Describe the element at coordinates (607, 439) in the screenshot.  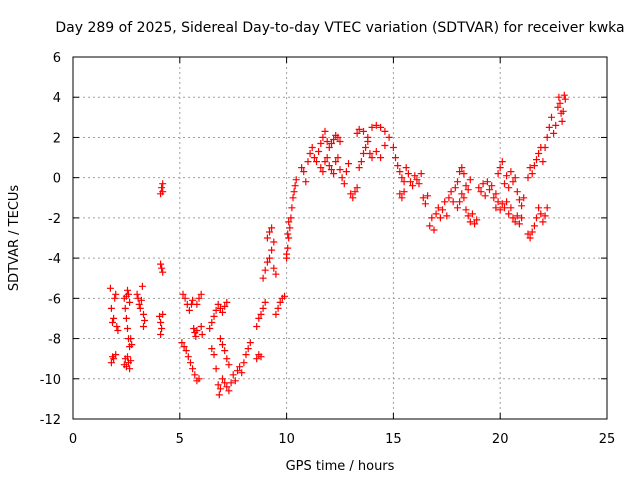
I see `x-tick-label: 25` at that location.